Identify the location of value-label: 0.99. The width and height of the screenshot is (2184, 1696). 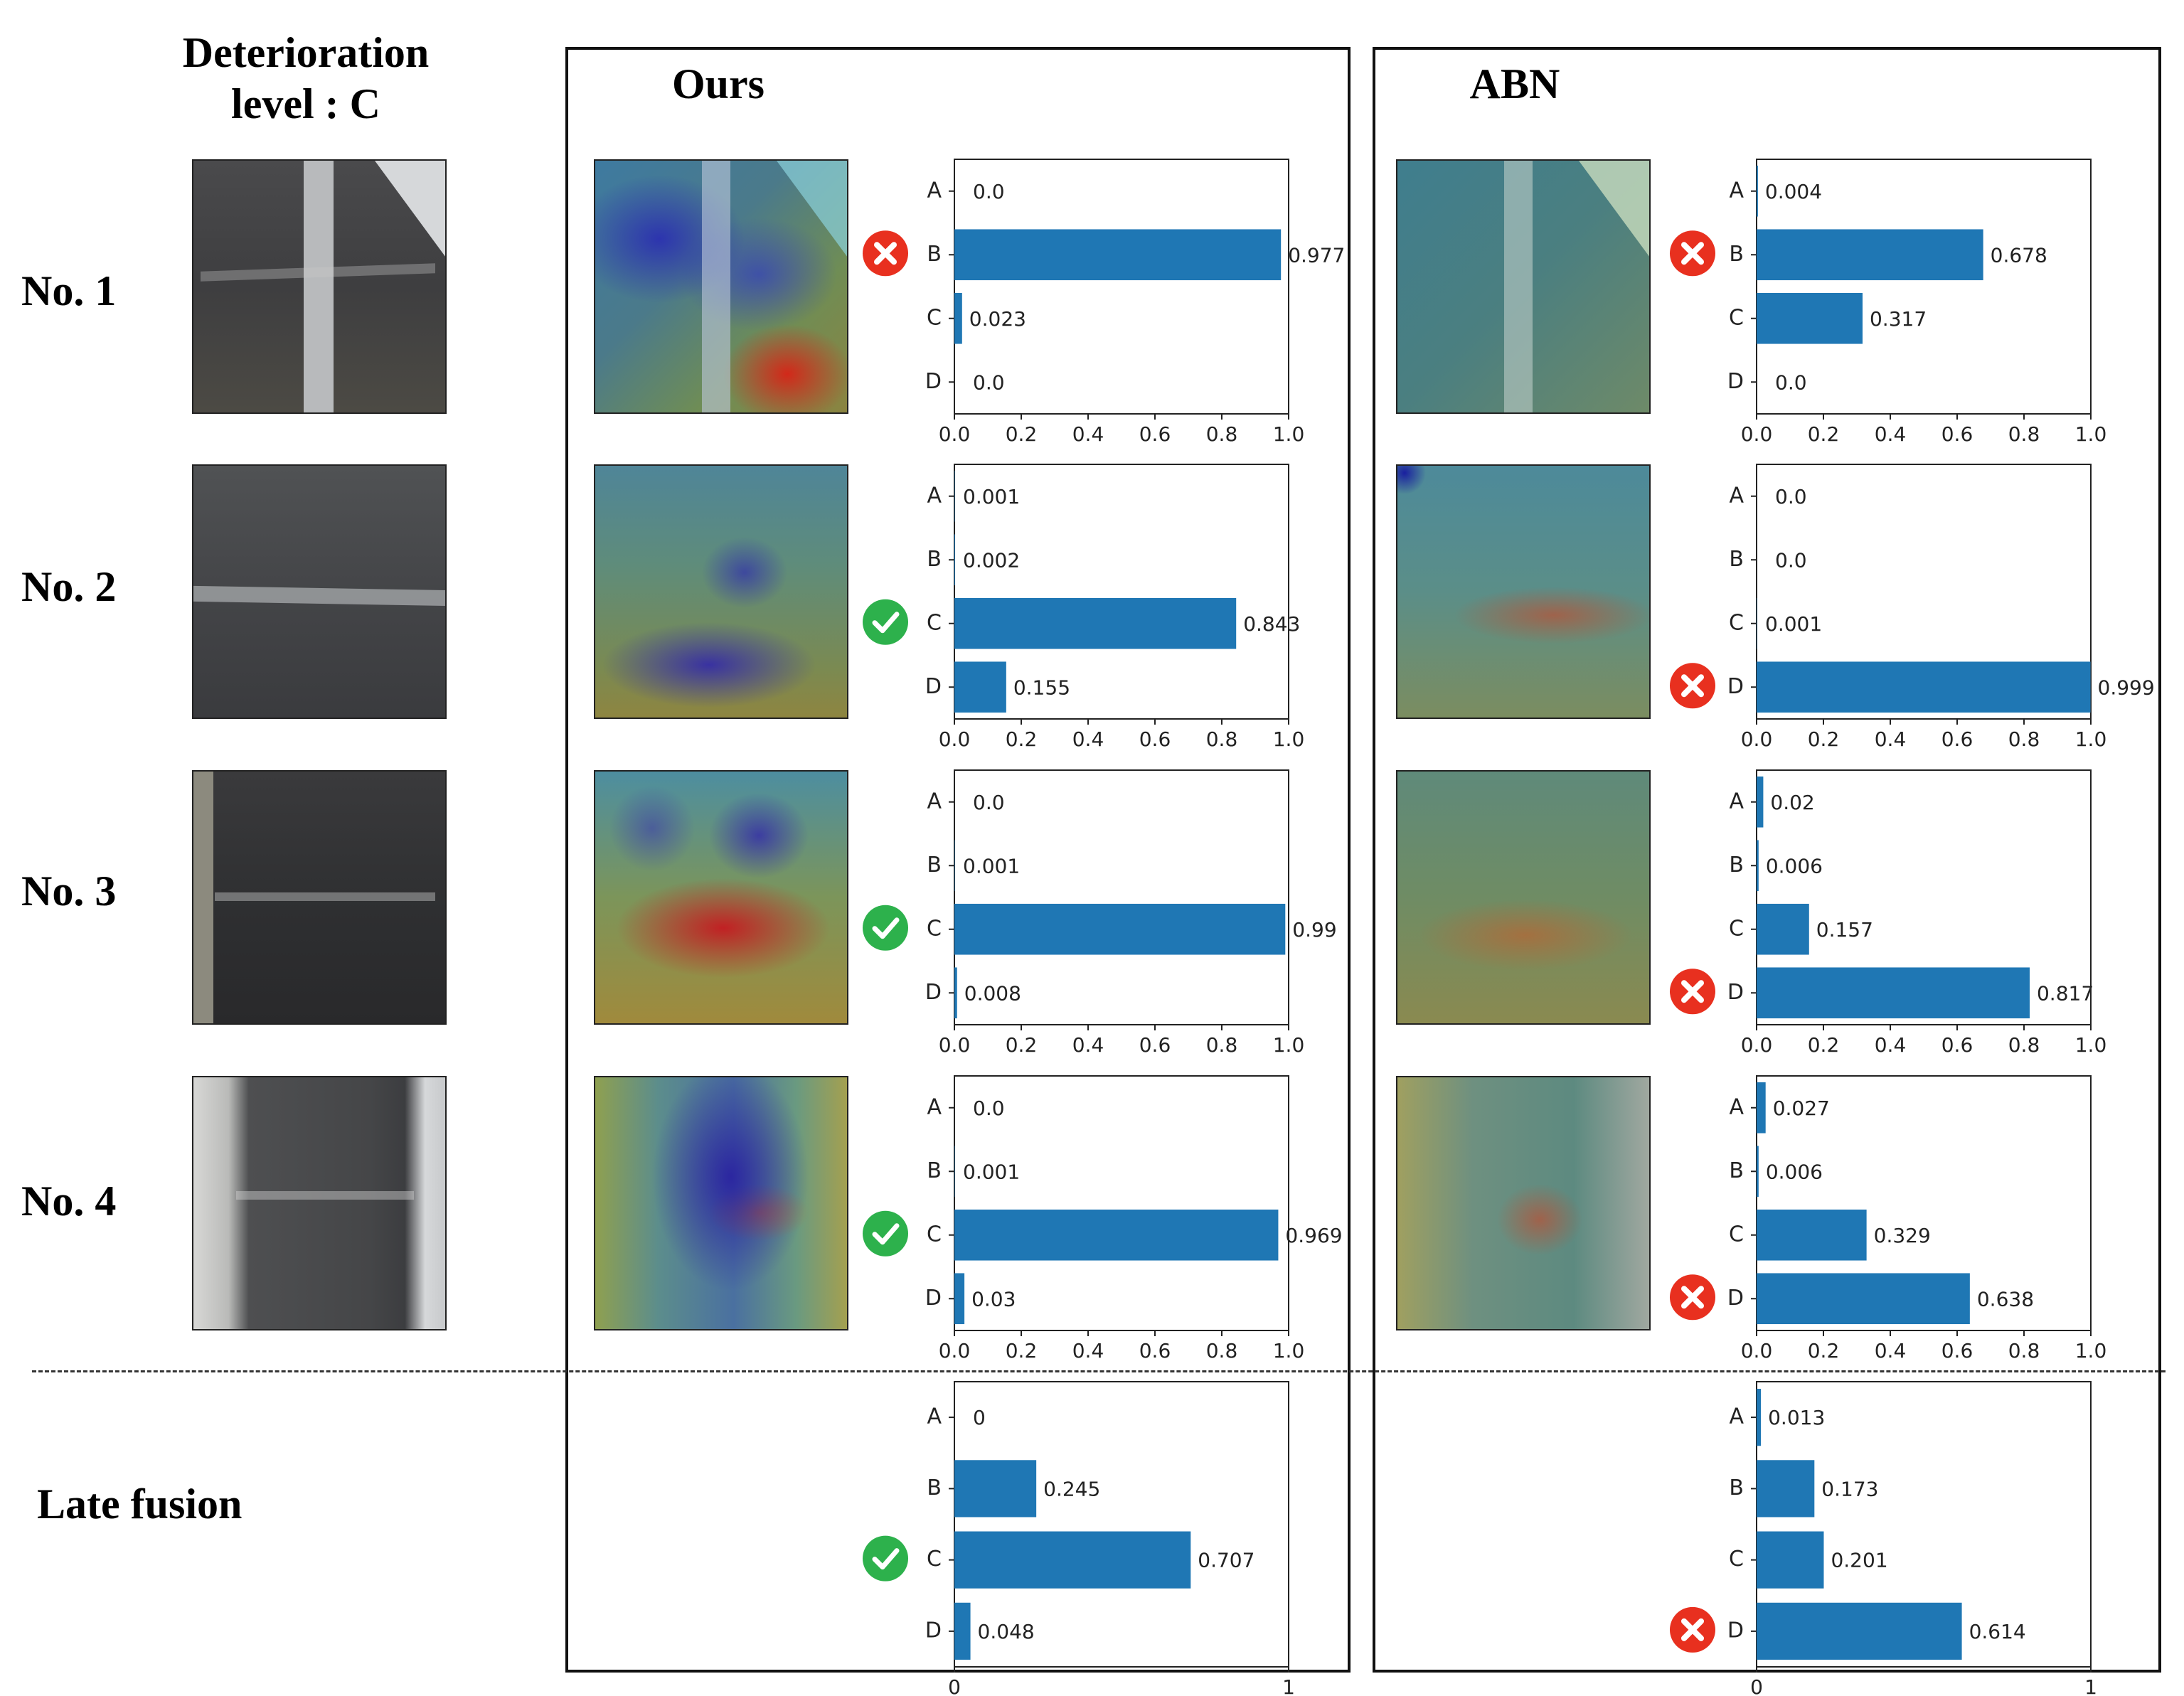
(1314, 930).